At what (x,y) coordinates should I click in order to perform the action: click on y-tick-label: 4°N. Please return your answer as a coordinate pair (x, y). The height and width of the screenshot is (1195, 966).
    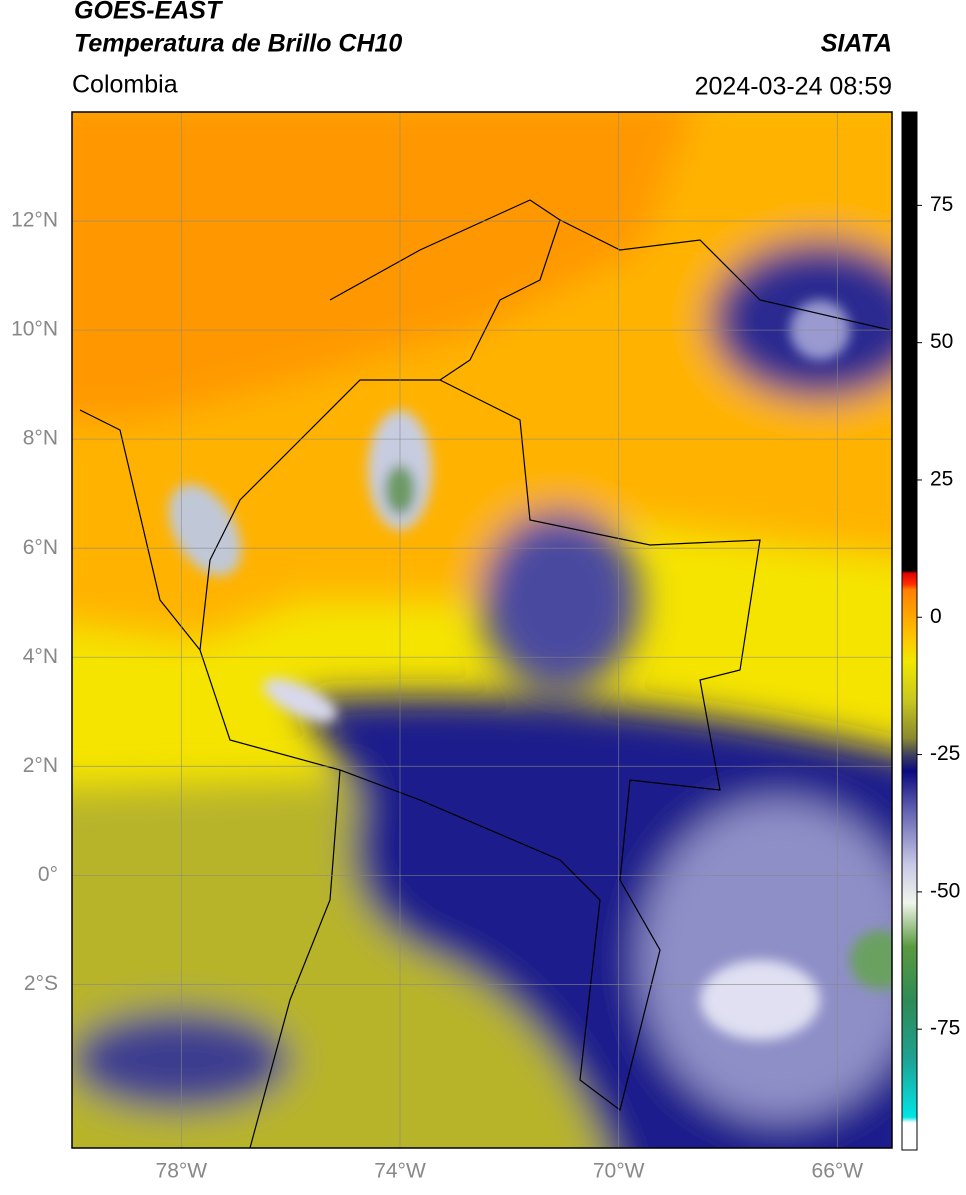
    Looking at the image, I should click on (40, 656).